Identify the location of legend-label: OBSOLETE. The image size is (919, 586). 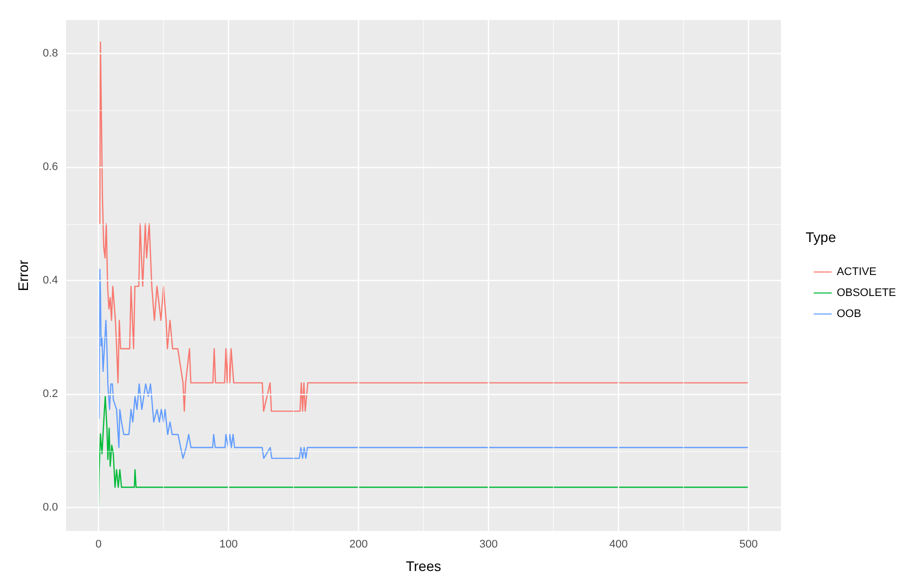
(866, 293).